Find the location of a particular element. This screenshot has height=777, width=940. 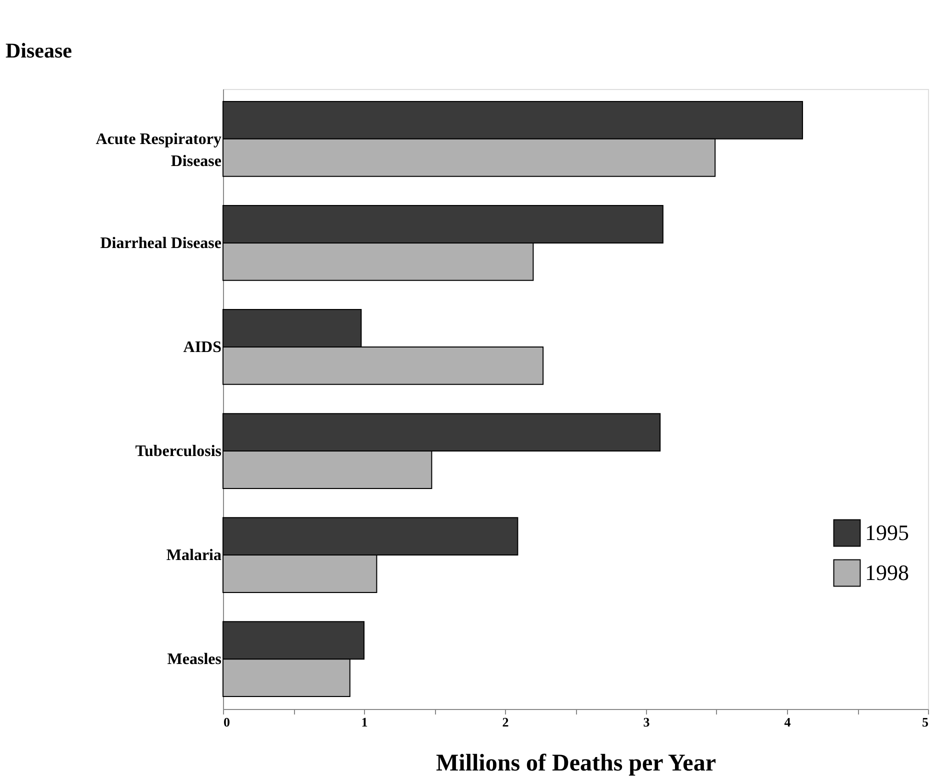

x-tick-label: 3 is located at coordinates (646, 722).